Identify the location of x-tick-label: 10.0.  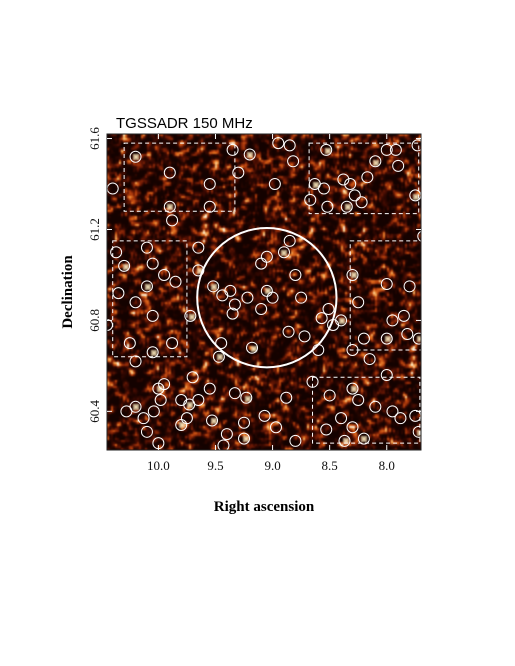
(158, 465).